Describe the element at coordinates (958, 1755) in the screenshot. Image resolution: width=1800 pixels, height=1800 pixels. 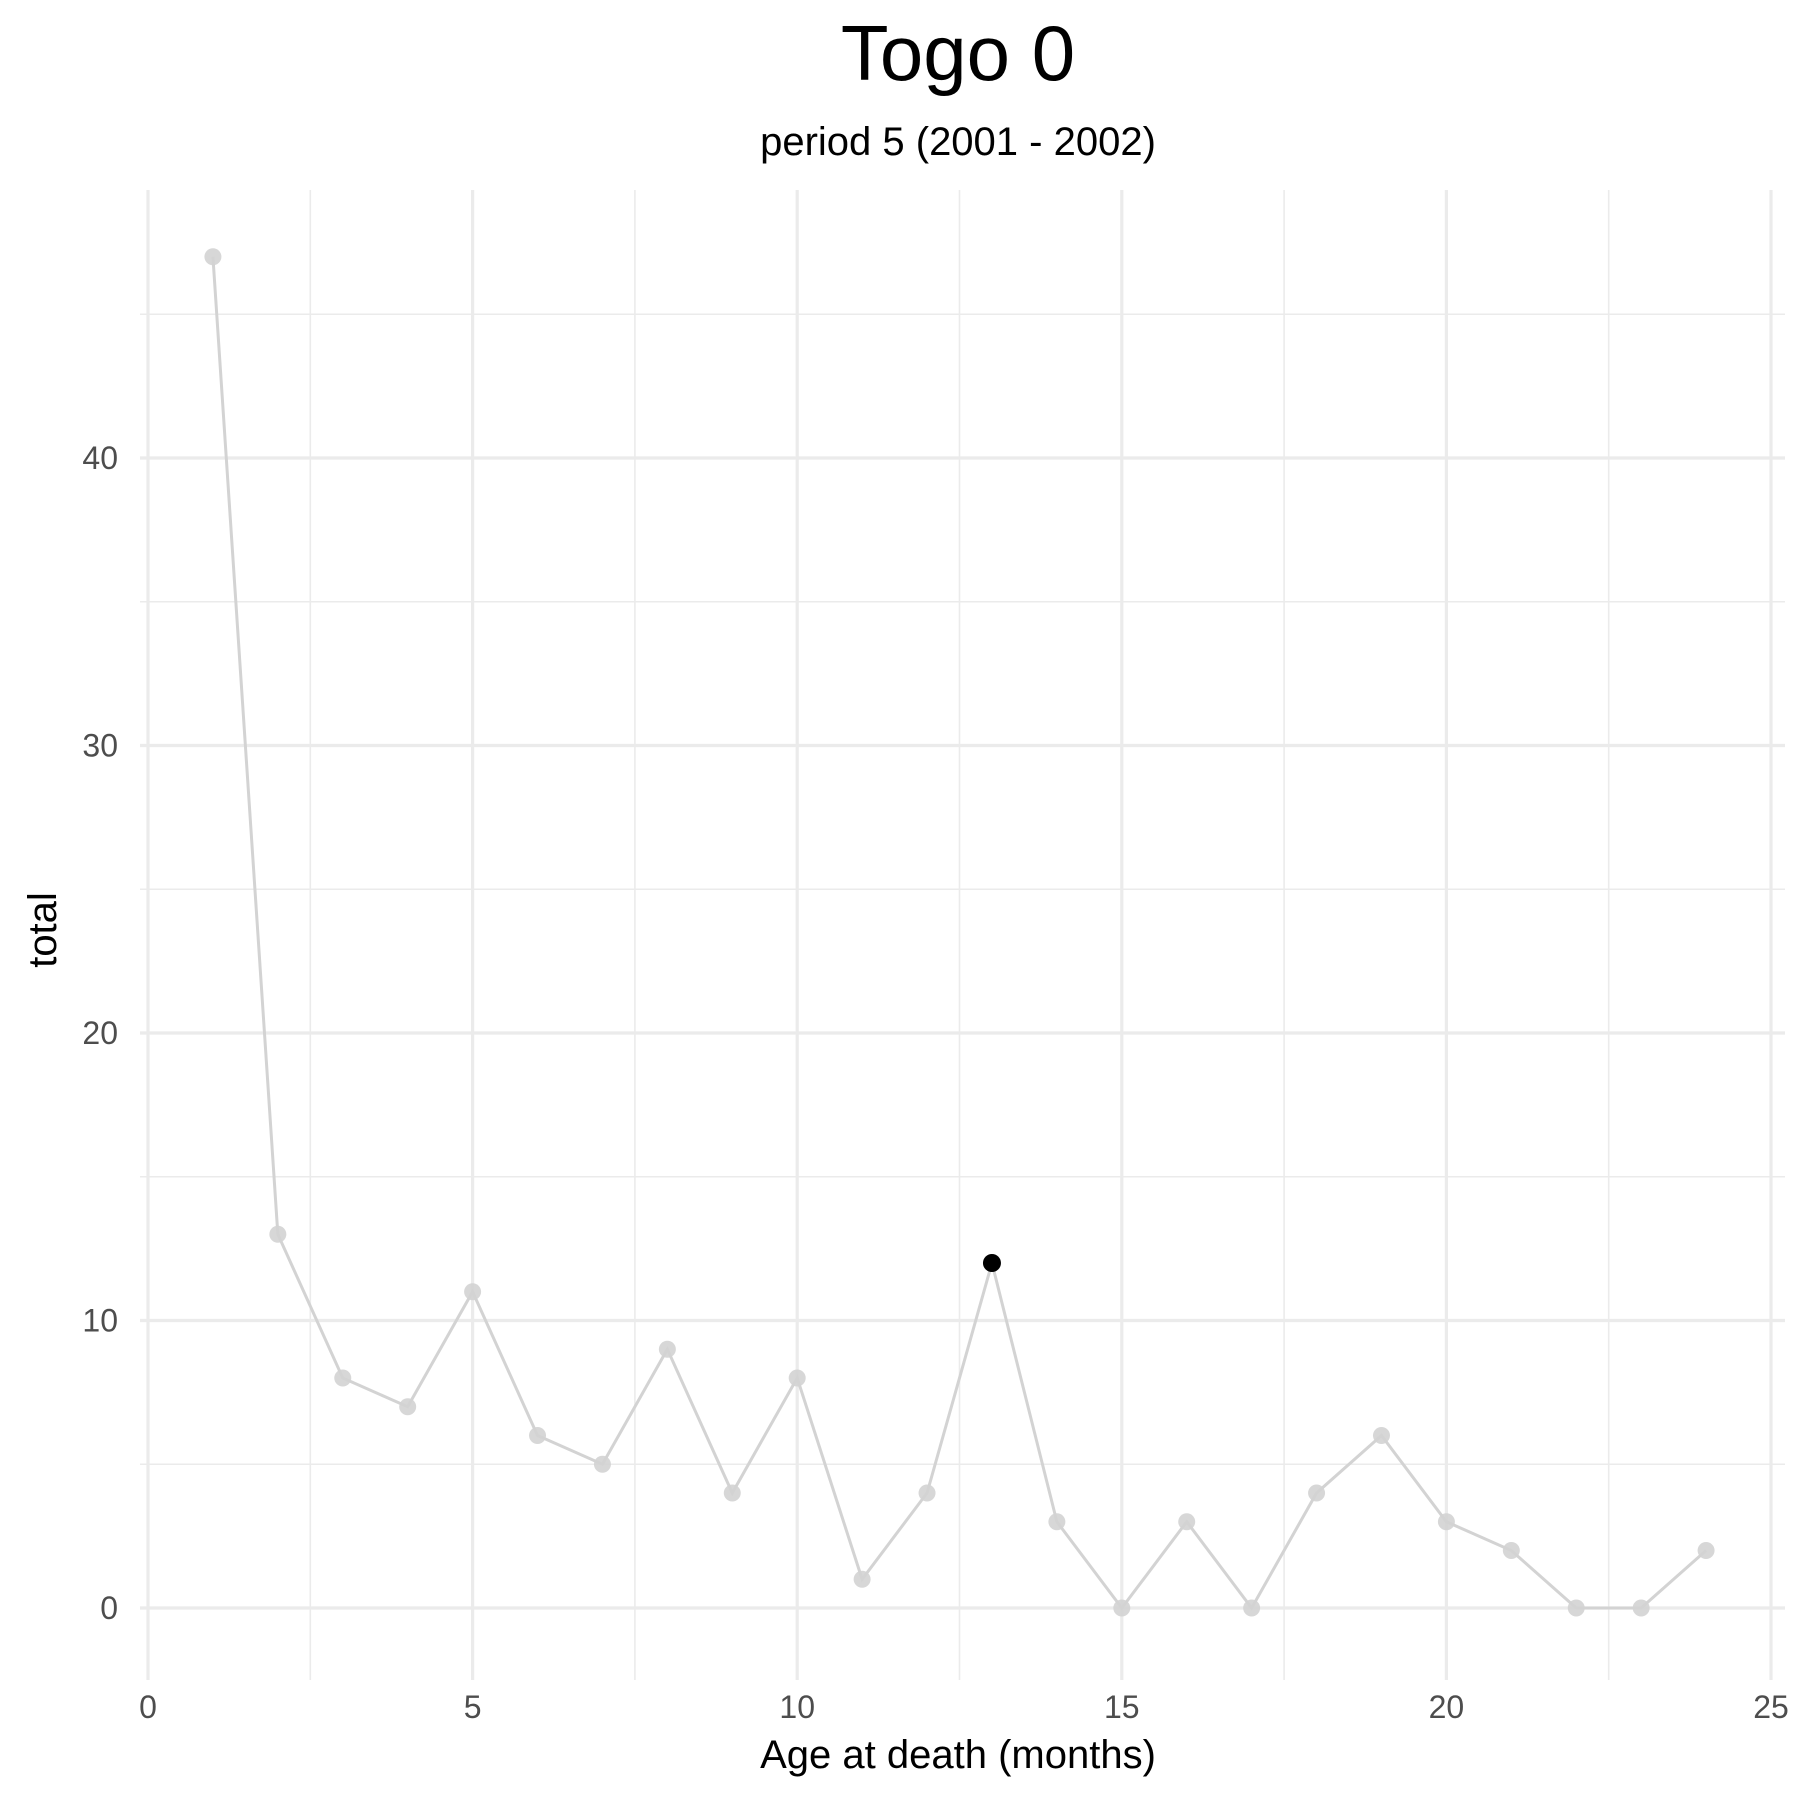
I see `x-axis-label: Age at death (months)` at that location.